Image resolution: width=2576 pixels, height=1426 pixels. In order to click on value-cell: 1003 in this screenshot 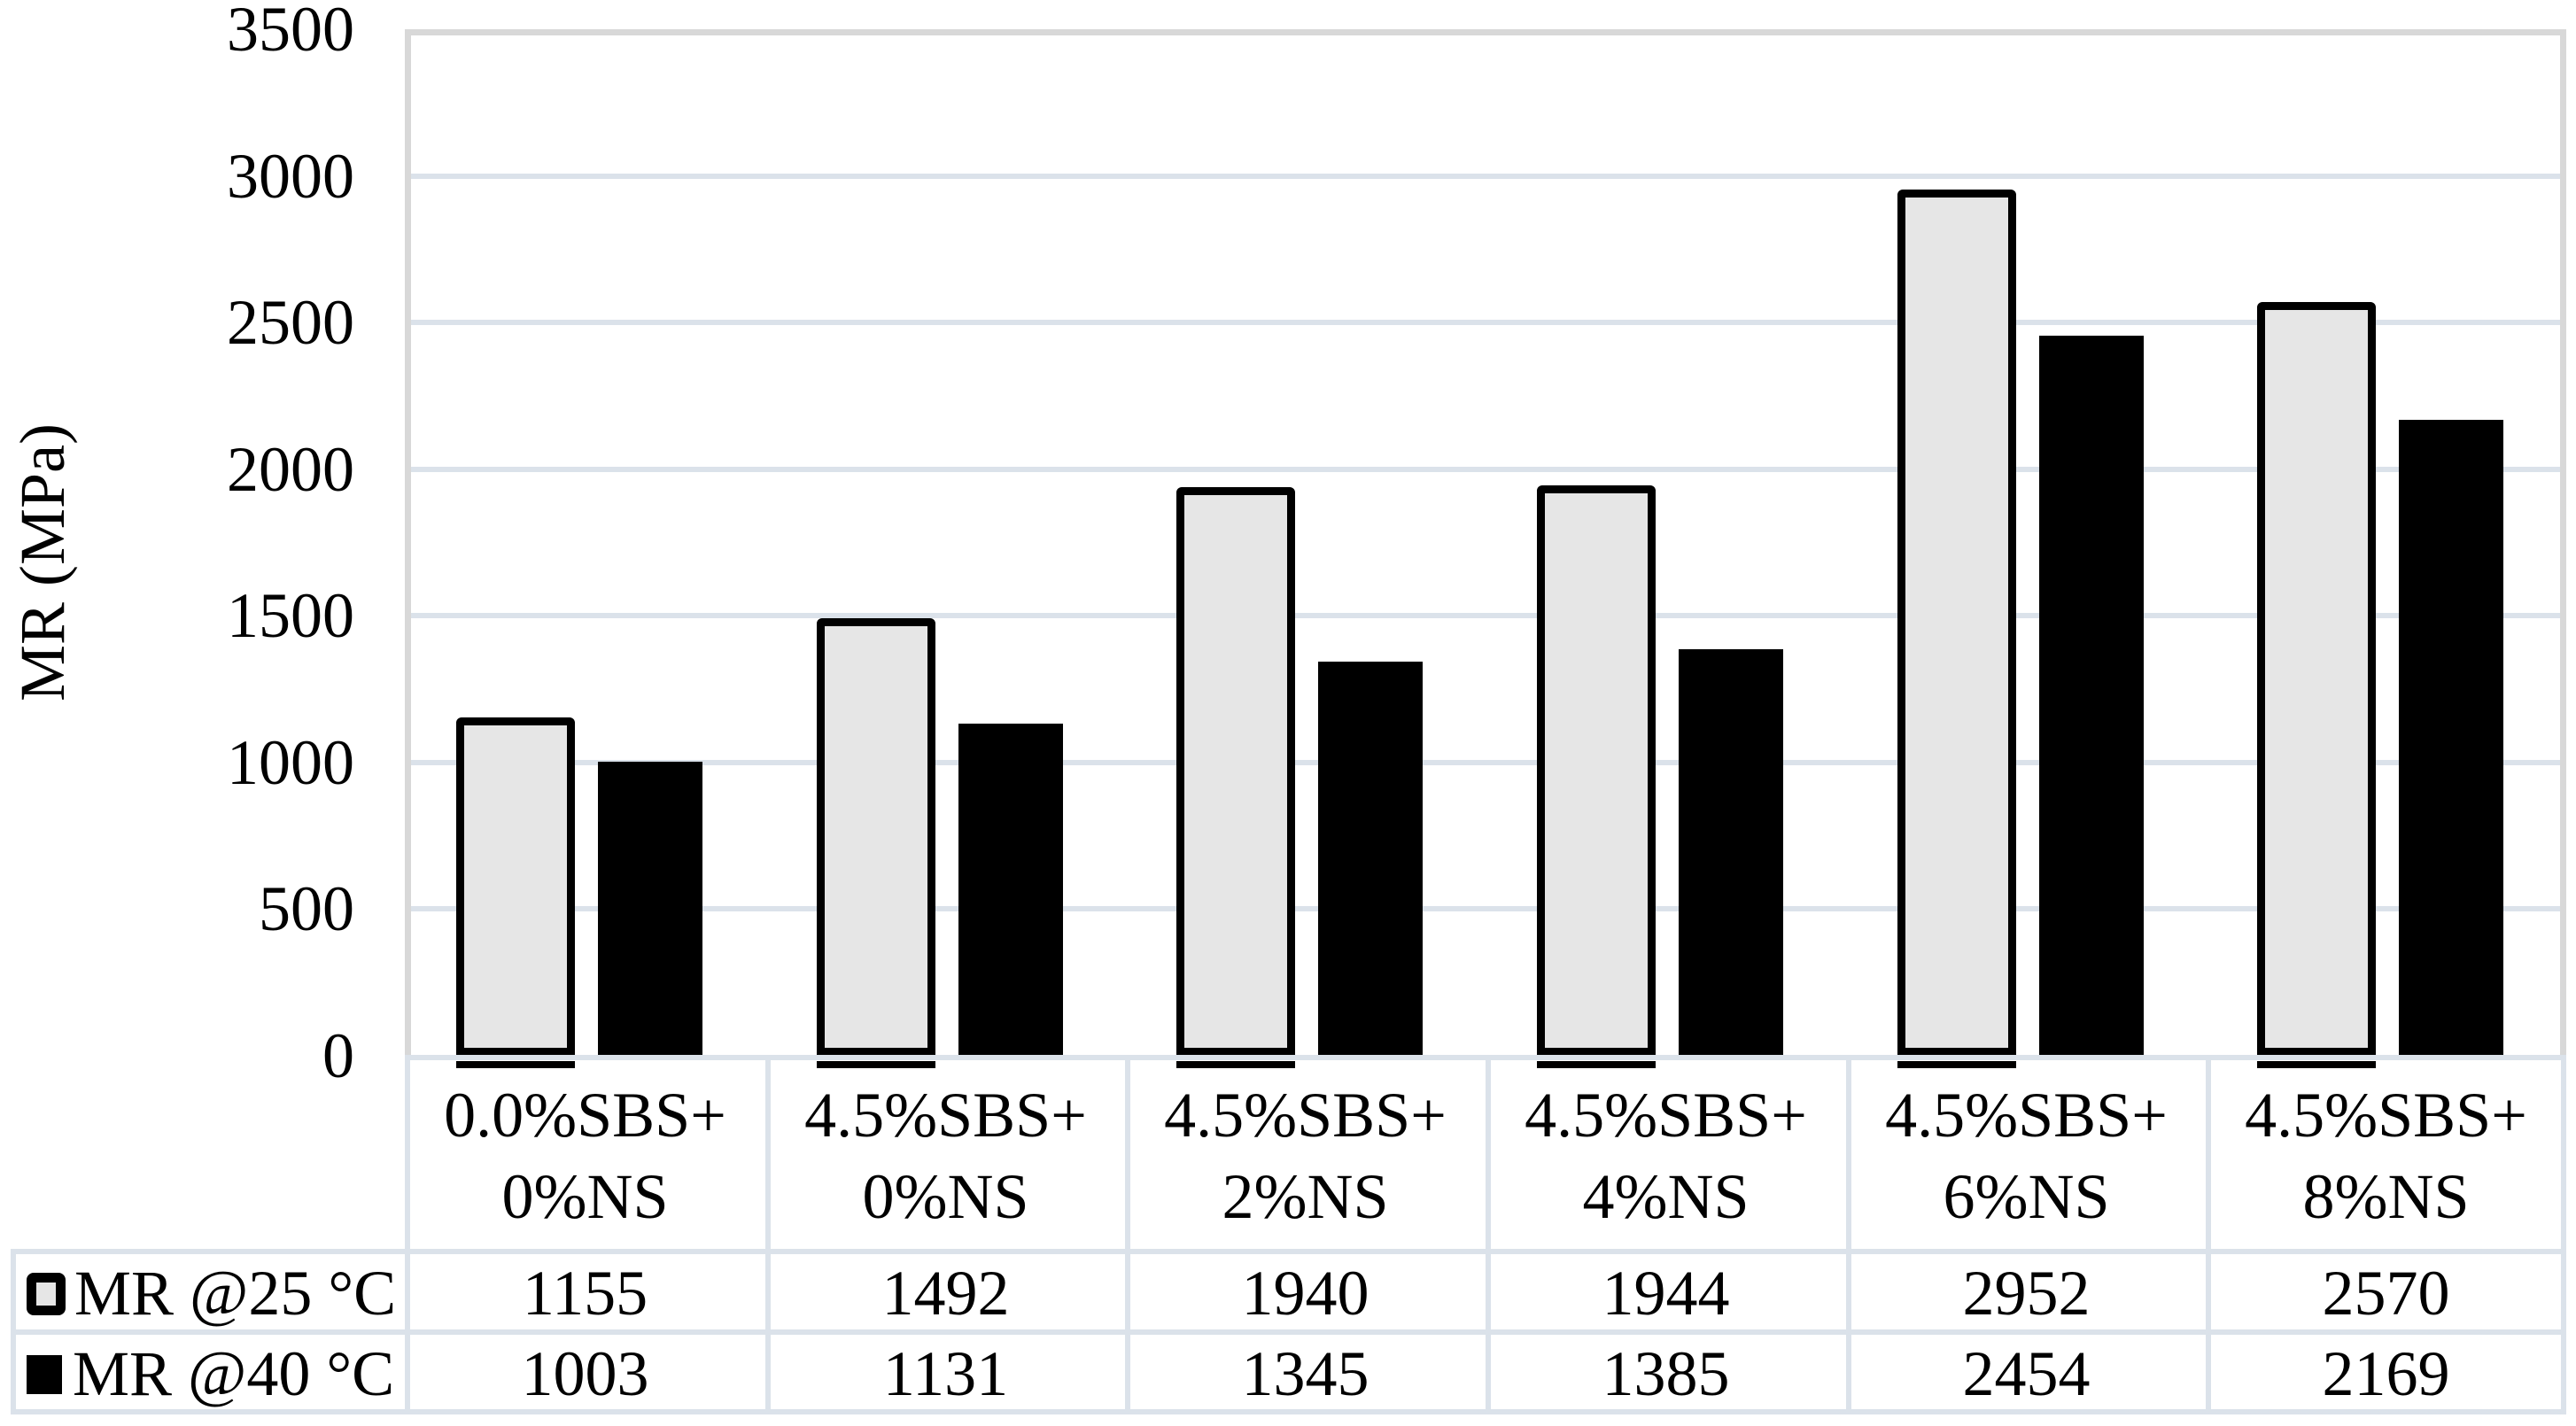, I will do `click(585, 1374)`.